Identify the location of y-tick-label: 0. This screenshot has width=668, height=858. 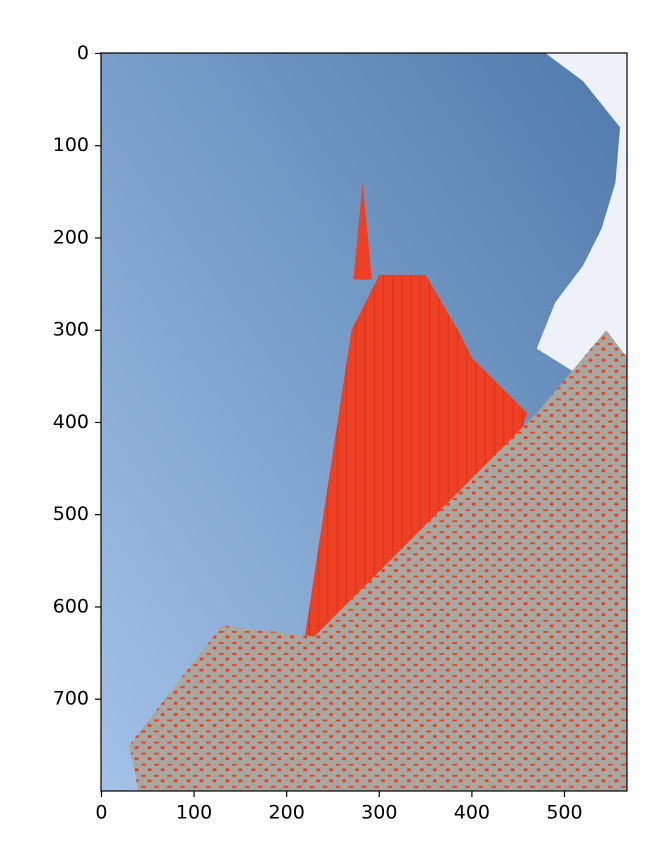
(83, 53).